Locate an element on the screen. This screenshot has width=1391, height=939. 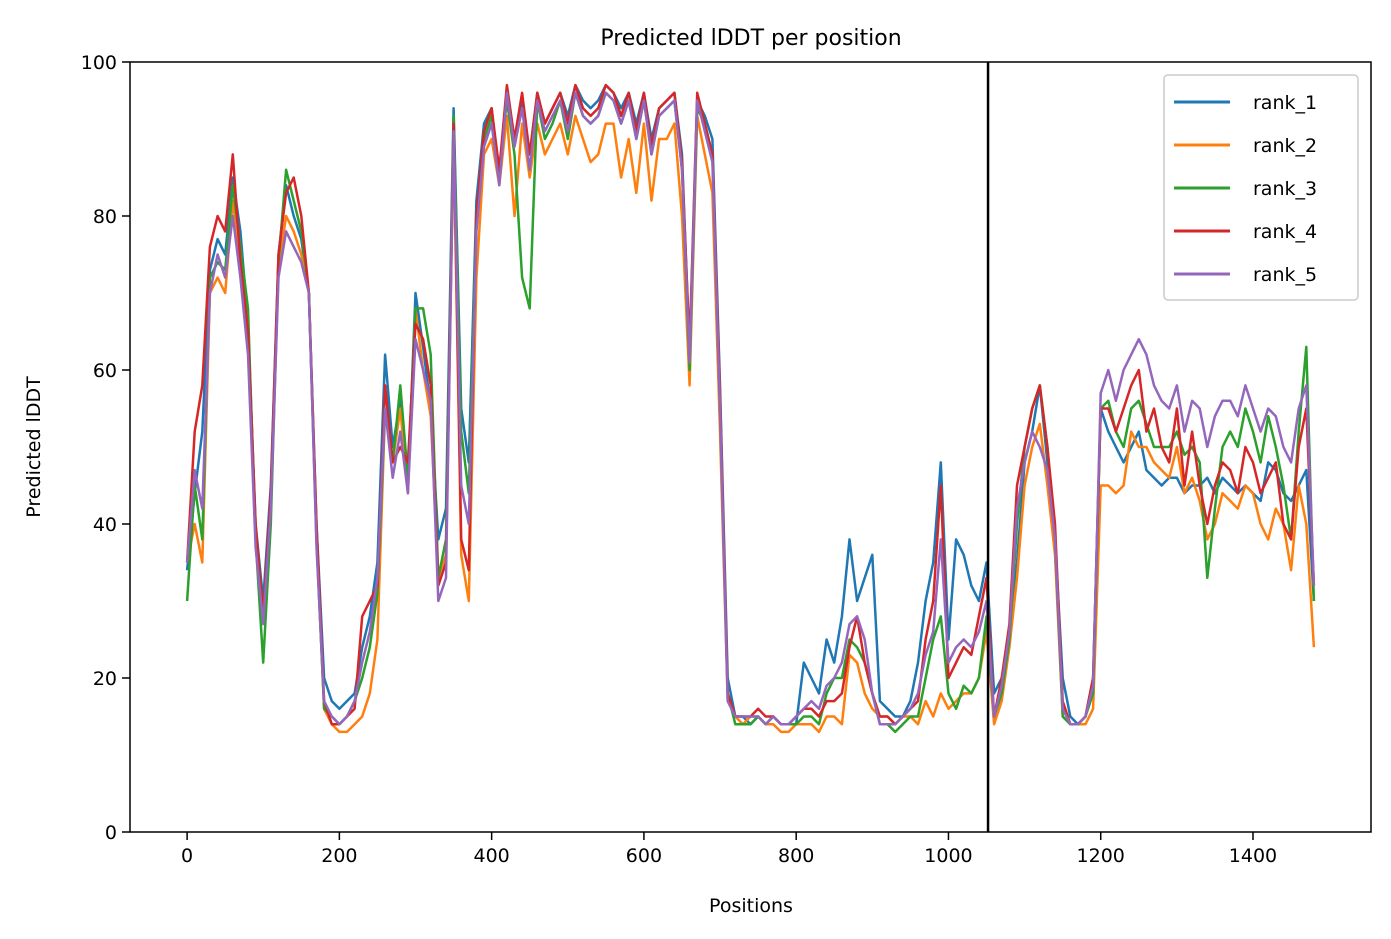
legend-label: rank_4 is located at coordinates (1285, 232).